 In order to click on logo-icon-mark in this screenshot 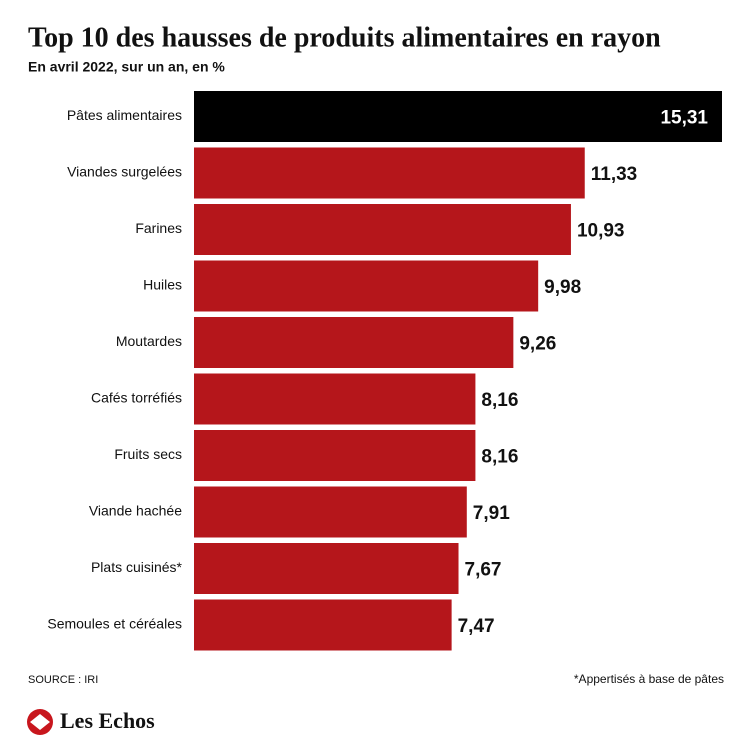, I will do `click(40, 722)`.